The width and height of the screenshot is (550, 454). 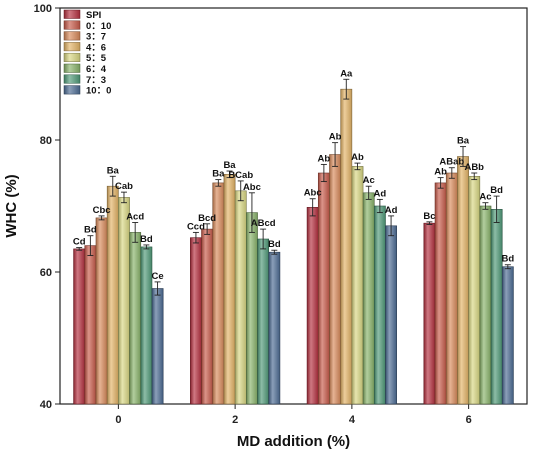 What do you see at coordinates (293, 441) in the screenshot?
I see `x-axis-title: MD addition (%)` at bounding box center [293, 441].